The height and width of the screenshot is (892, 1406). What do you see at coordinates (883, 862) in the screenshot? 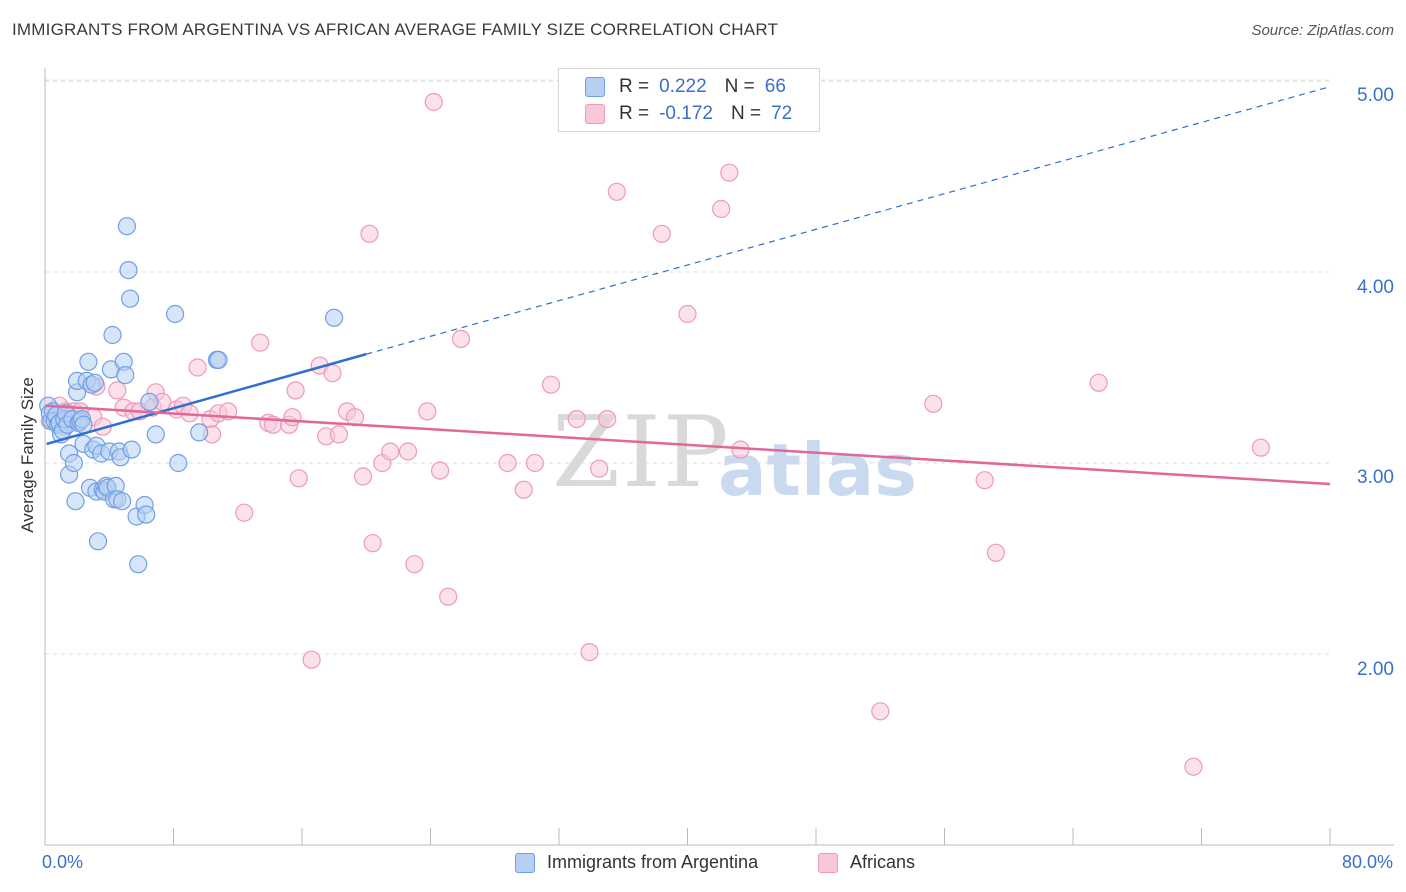
I see `series-name: Africans` at bounding box center [883, 862].